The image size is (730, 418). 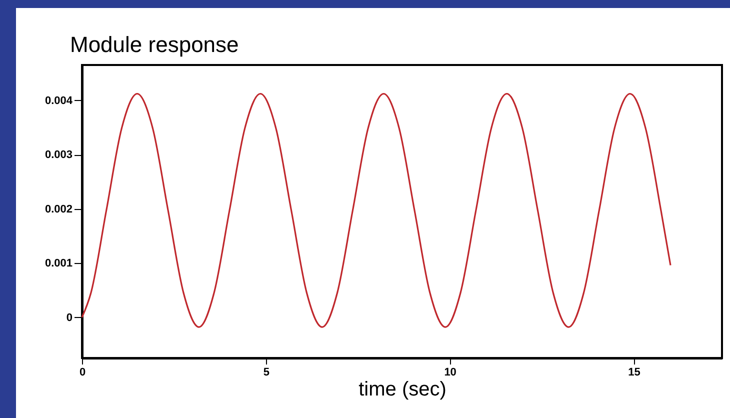 I want to click on x-tick-label: 10, so click(x=450, y=372).